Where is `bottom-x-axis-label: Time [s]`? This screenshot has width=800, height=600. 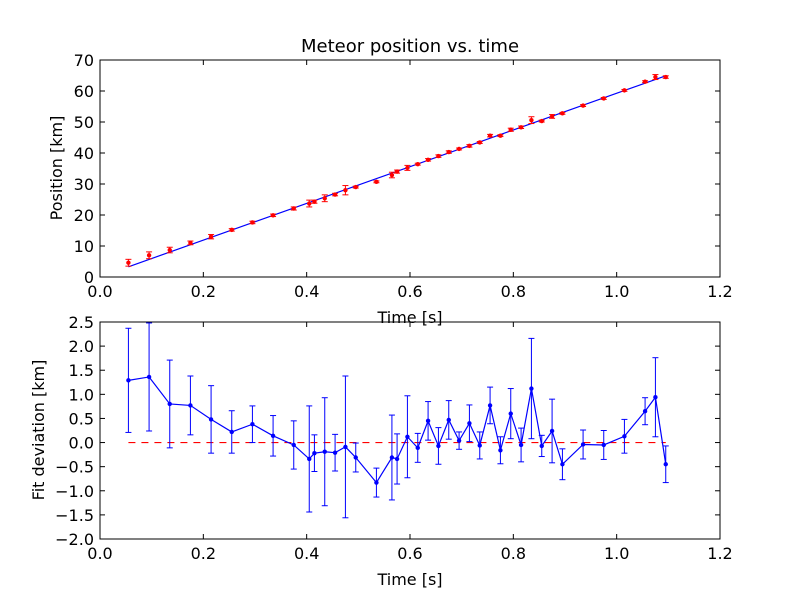 bottom-x-axis-label: Time [s] is located at coordinates (409, 579).